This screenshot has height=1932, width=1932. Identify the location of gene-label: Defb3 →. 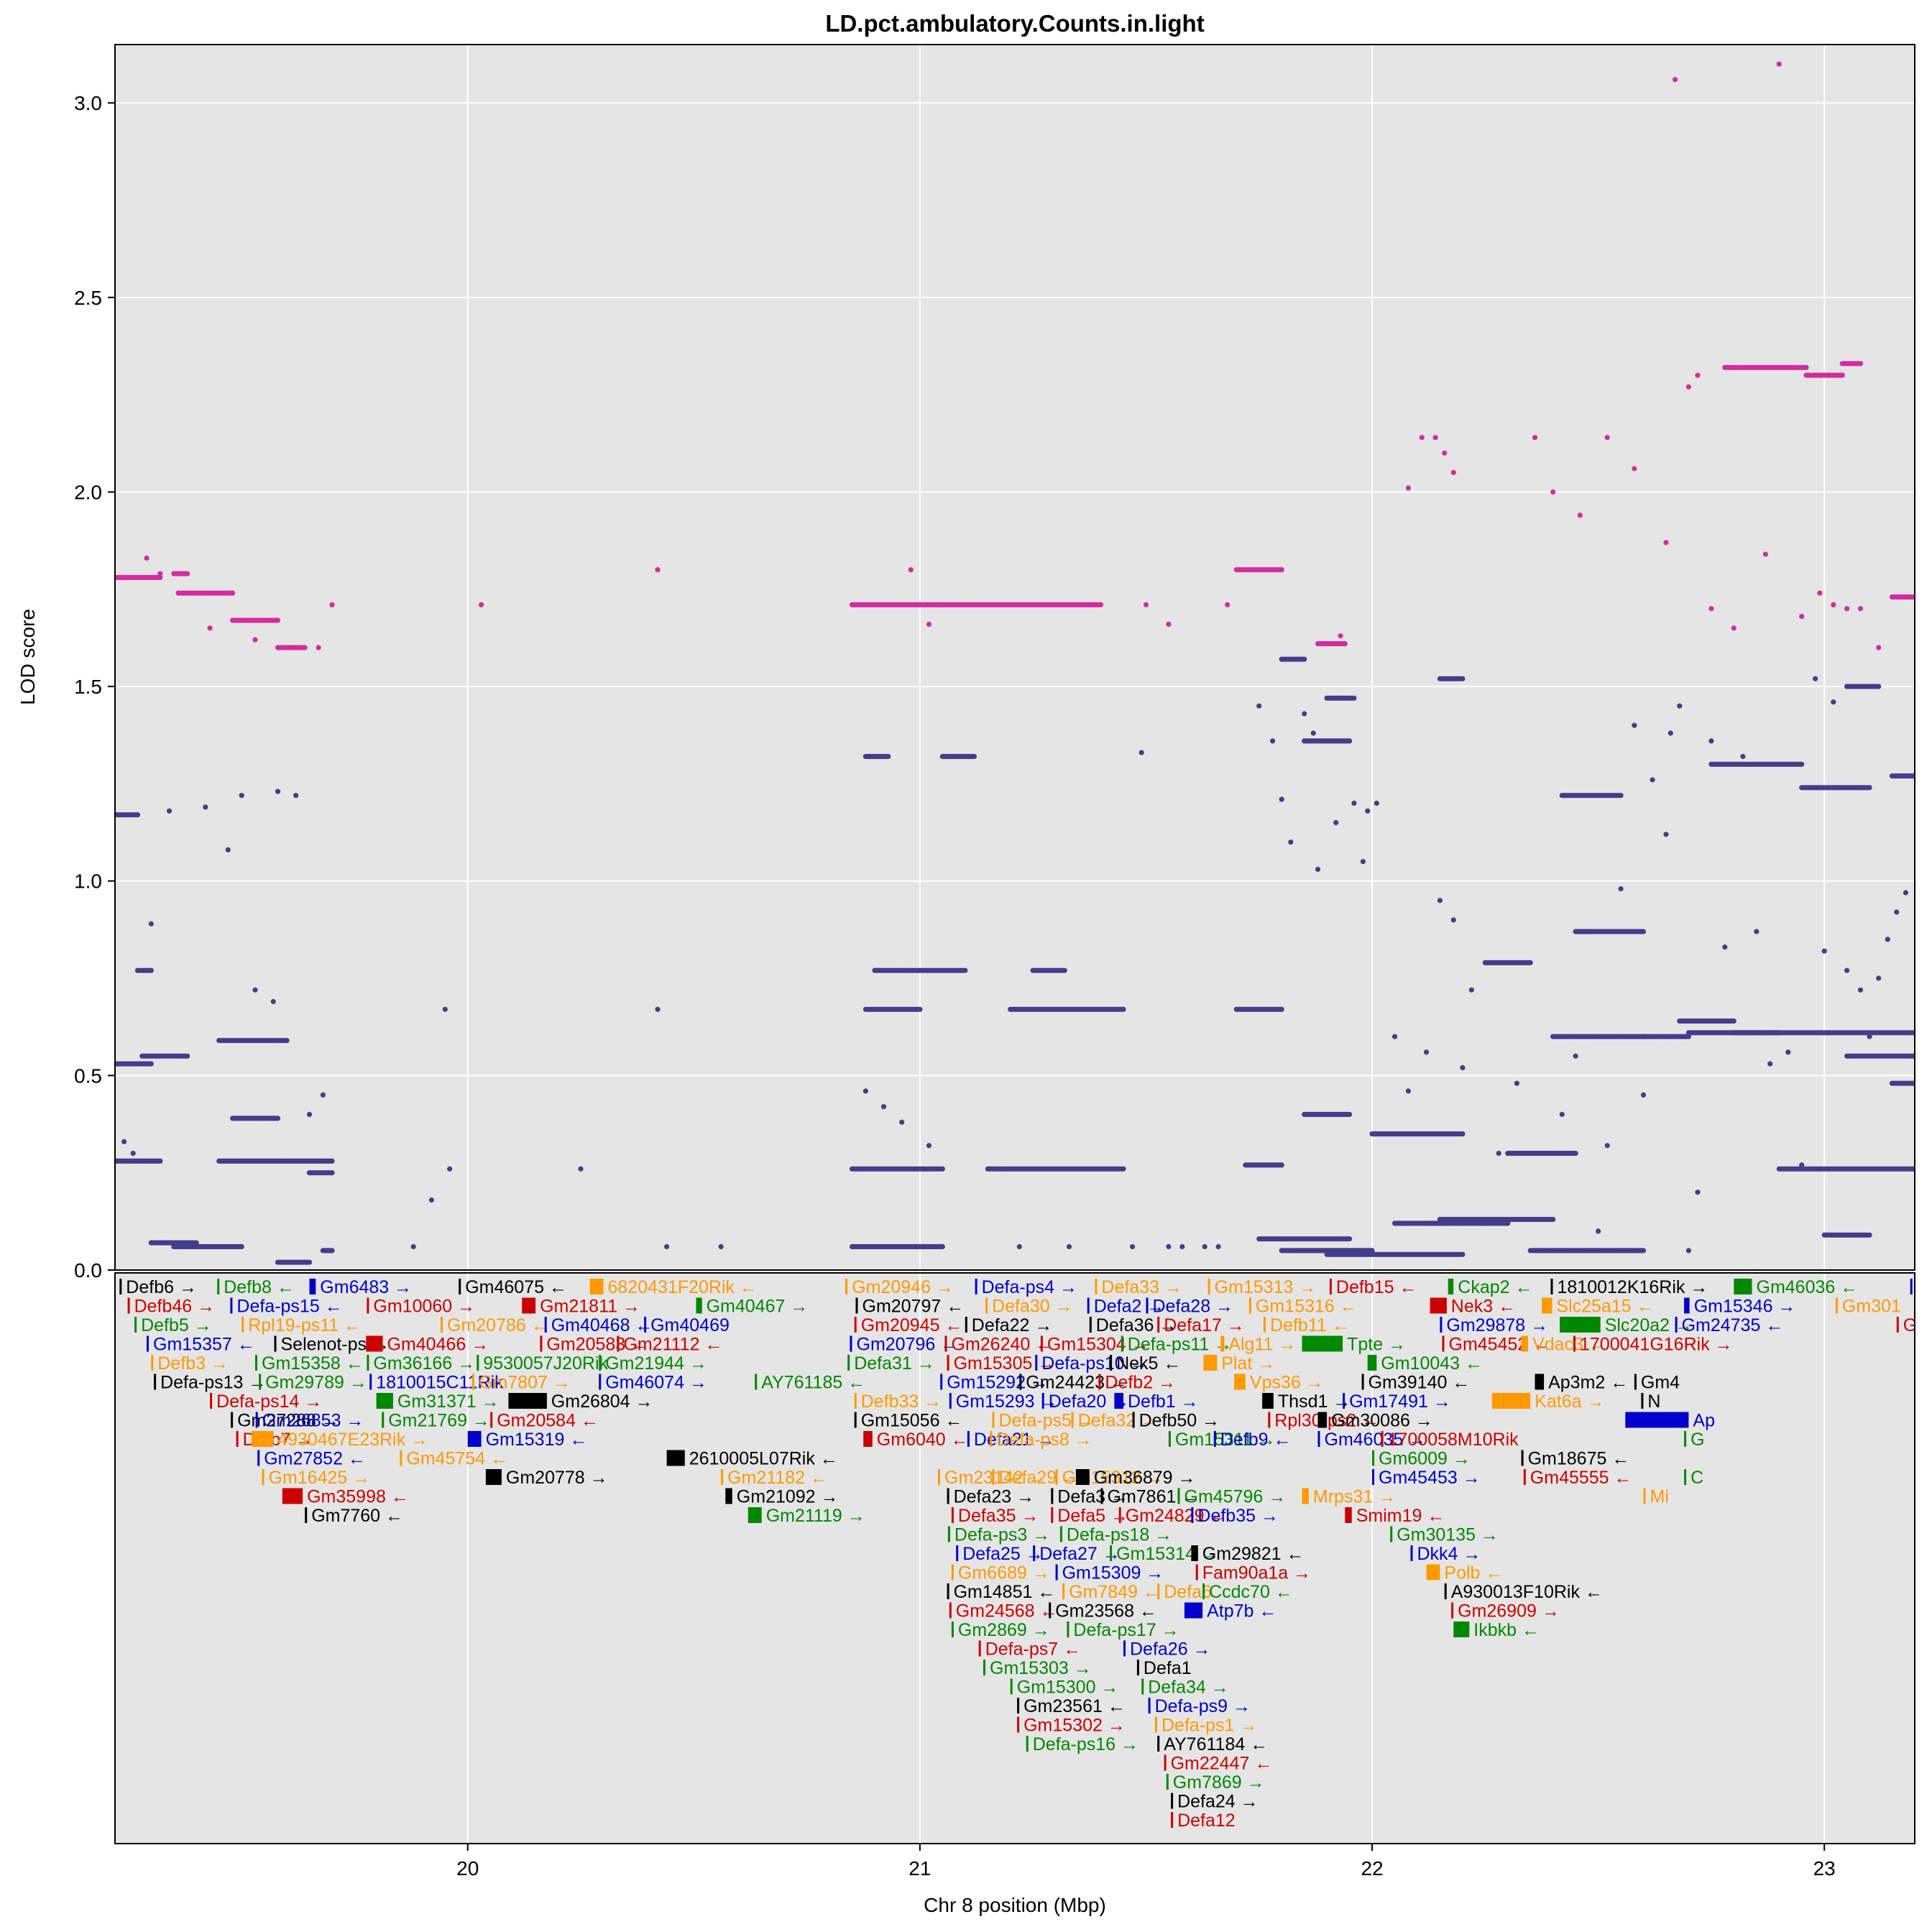
(193, 1363).